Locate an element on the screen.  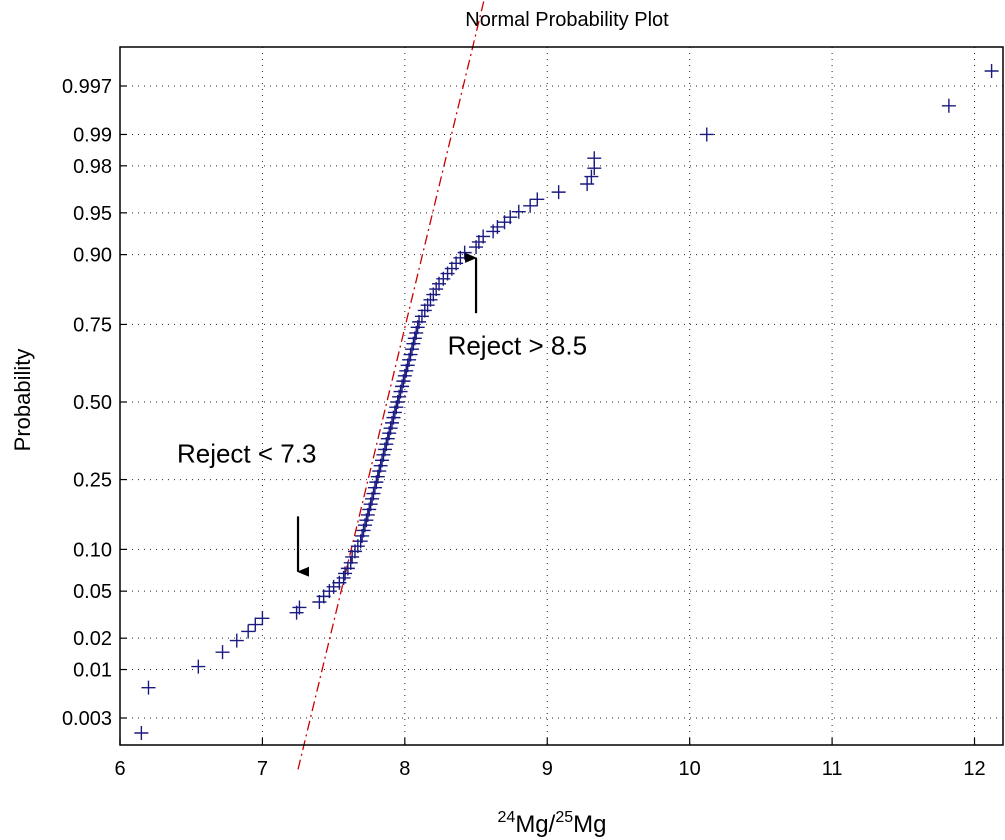
chart-title: Normal Probability Plot is located at coordinates (567, 20).